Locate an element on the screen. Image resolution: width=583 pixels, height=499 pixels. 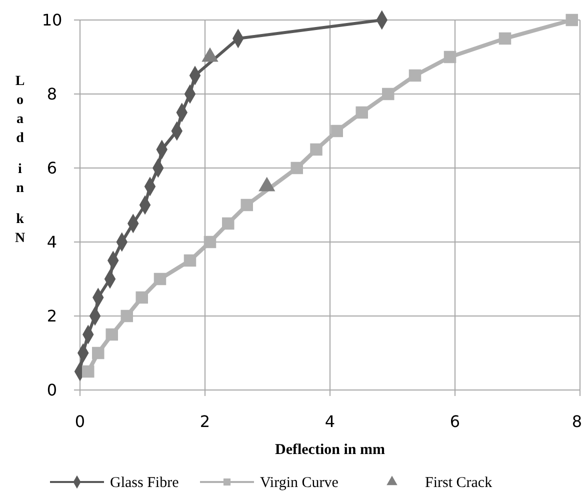
y-tick-label: 2 is located at coordinates (52, 316).